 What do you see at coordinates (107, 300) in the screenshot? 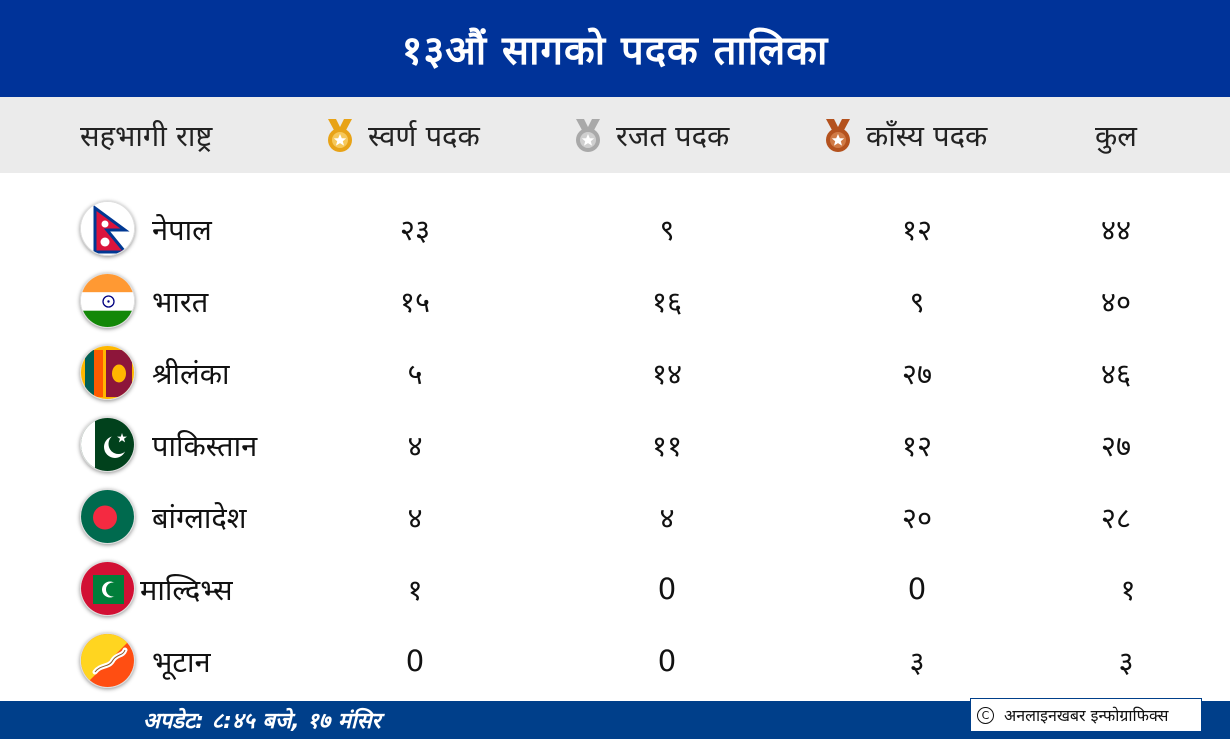
I see `india-flag-icon` at bounding box center [107, 300].